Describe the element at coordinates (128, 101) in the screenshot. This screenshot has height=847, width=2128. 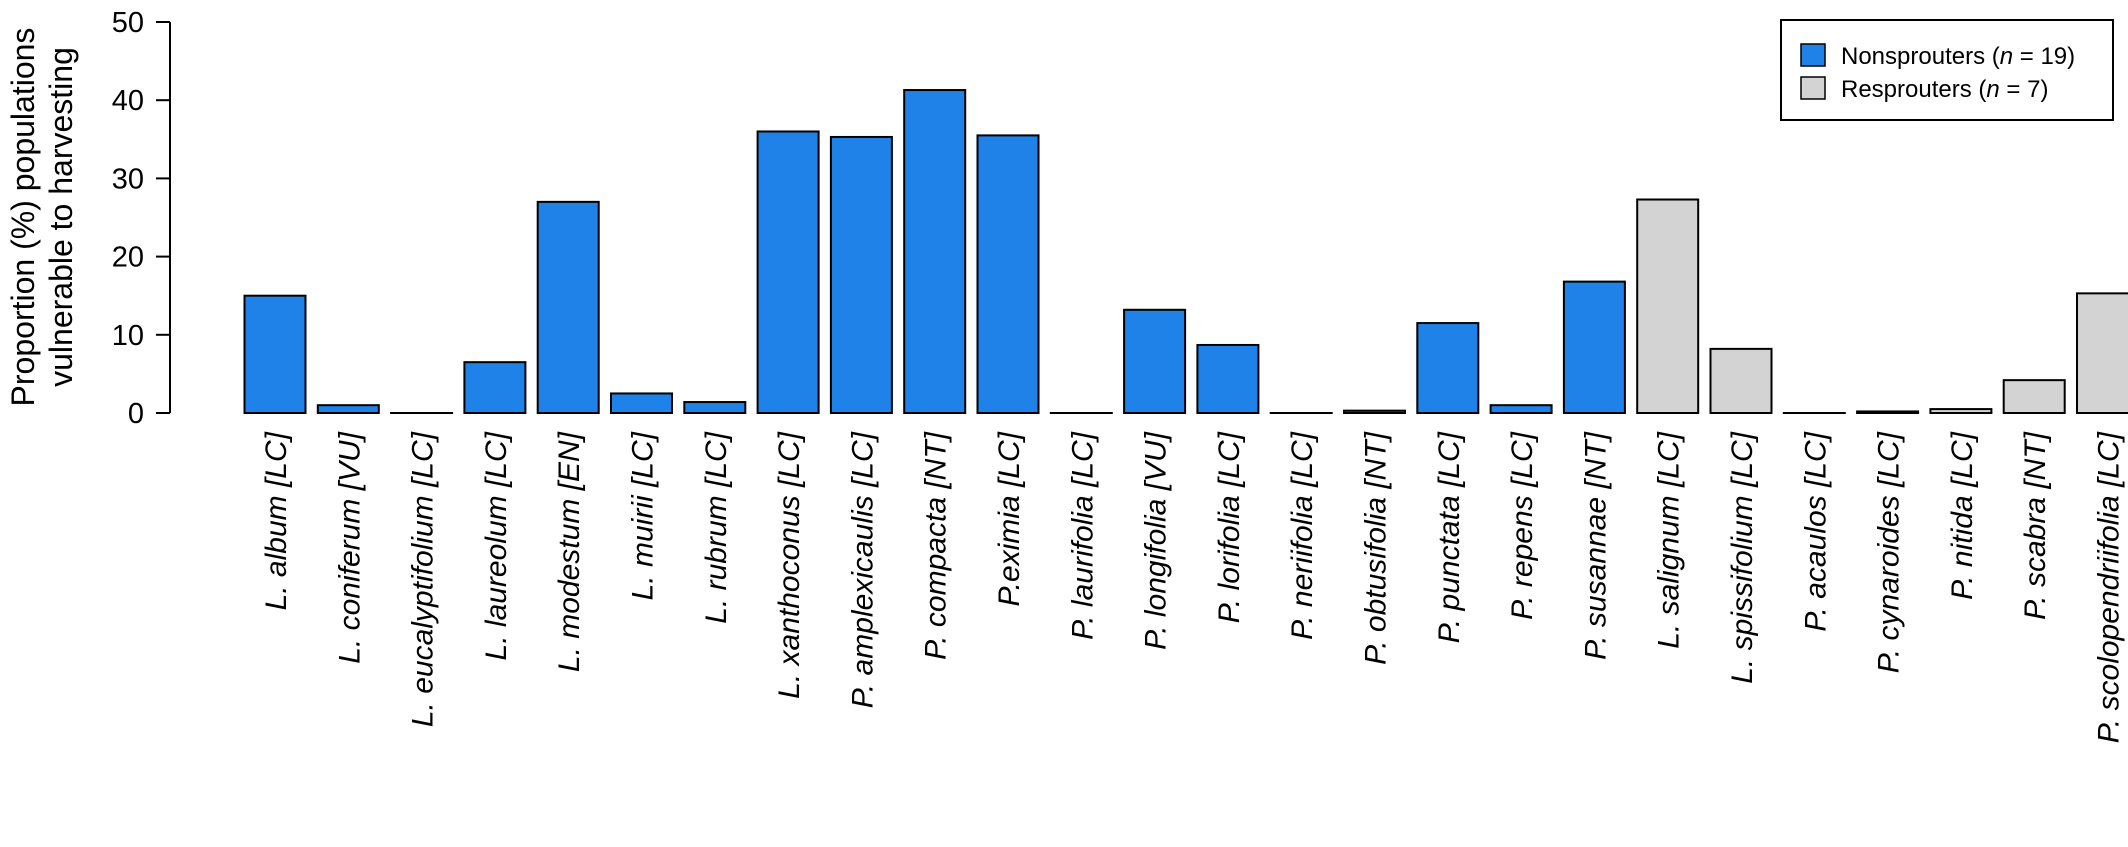
I see `y-tick-label: 40` at that location.